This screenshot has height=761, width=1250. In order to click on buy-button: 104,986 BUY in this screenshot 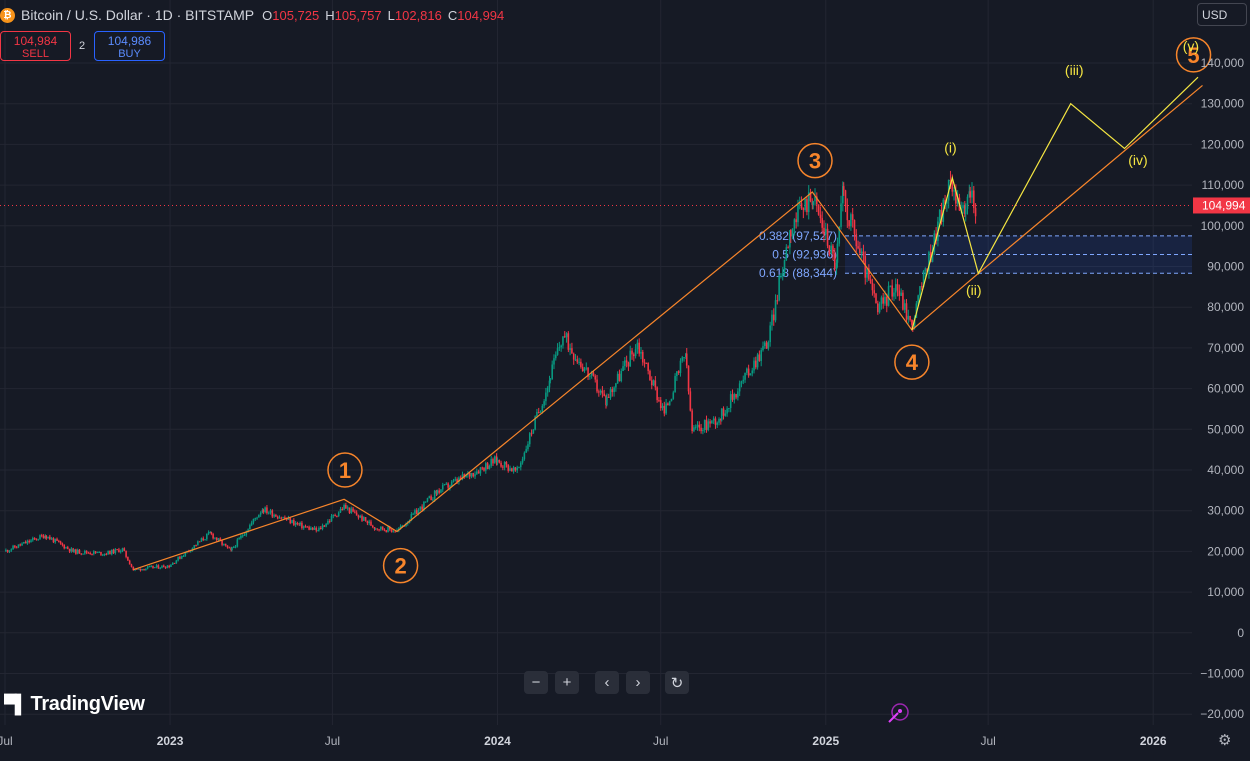, I will do `click(129, 46)`.